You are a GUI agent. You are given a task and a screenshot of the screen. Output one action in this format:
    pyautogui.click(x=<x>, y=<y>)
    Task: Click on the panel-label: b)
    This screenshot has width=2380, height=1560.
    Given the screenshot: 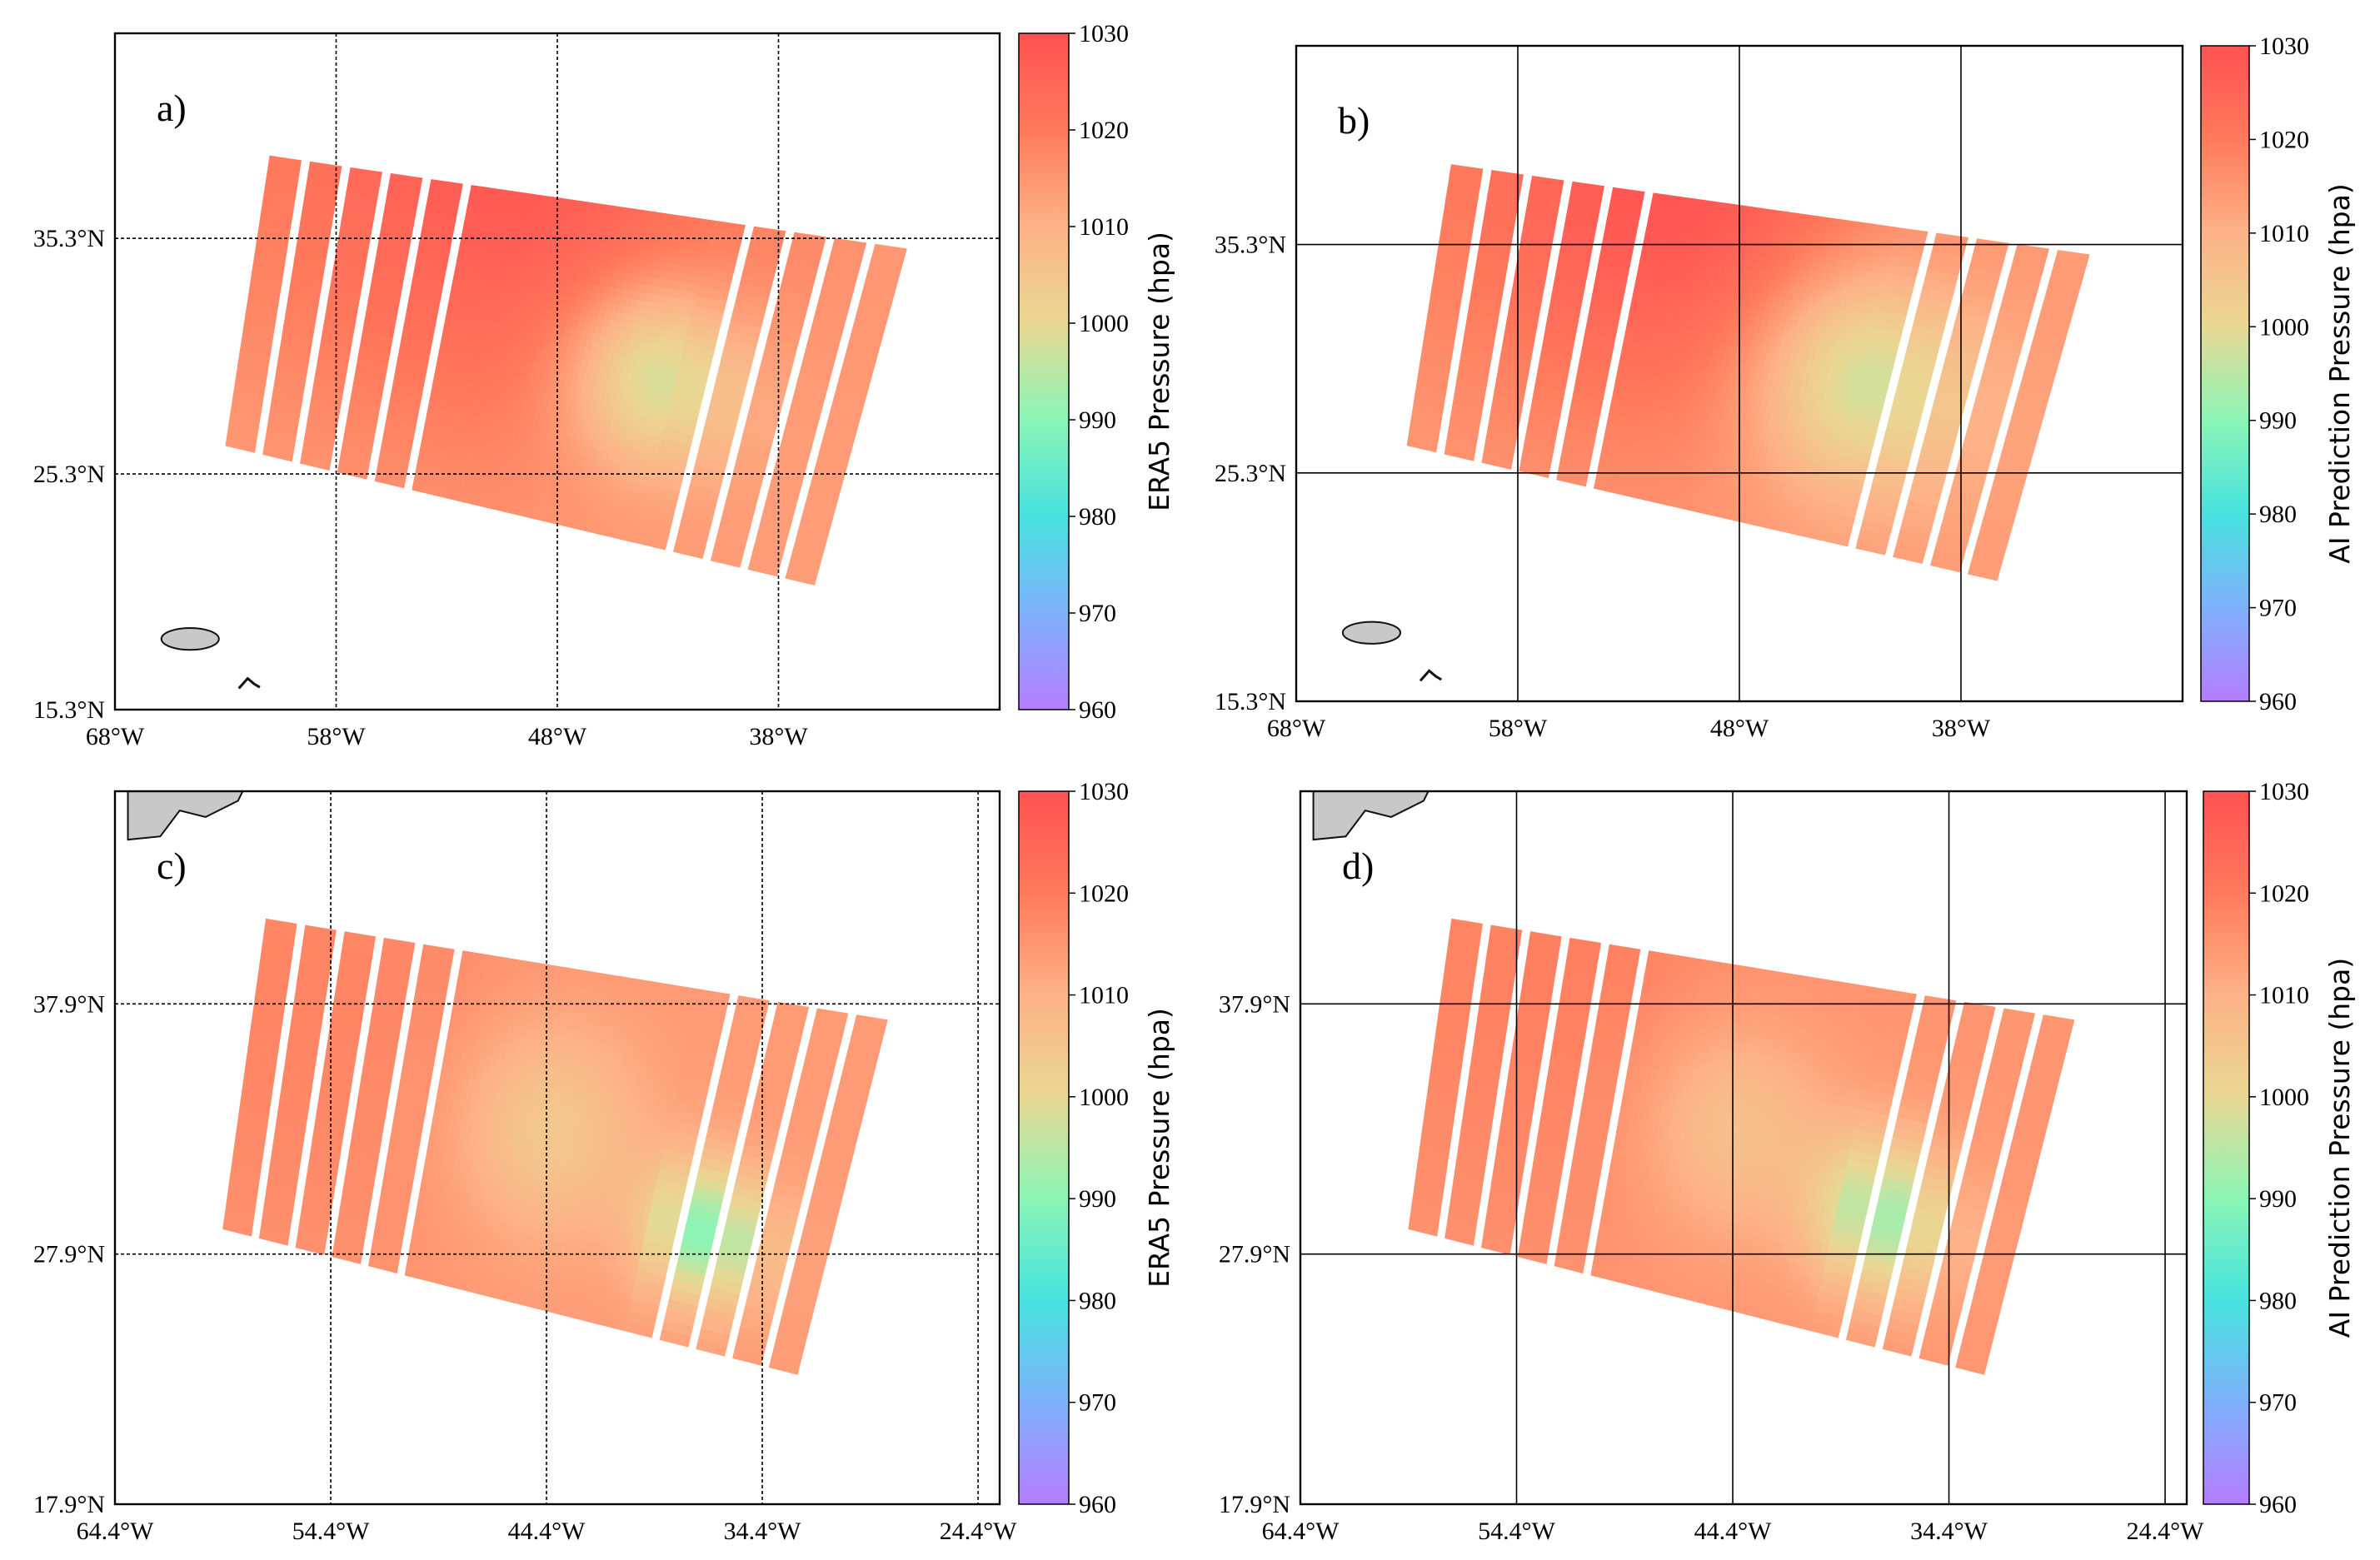 What is the action you would take?
    pyautogui.click(x=1354, y=120)
    